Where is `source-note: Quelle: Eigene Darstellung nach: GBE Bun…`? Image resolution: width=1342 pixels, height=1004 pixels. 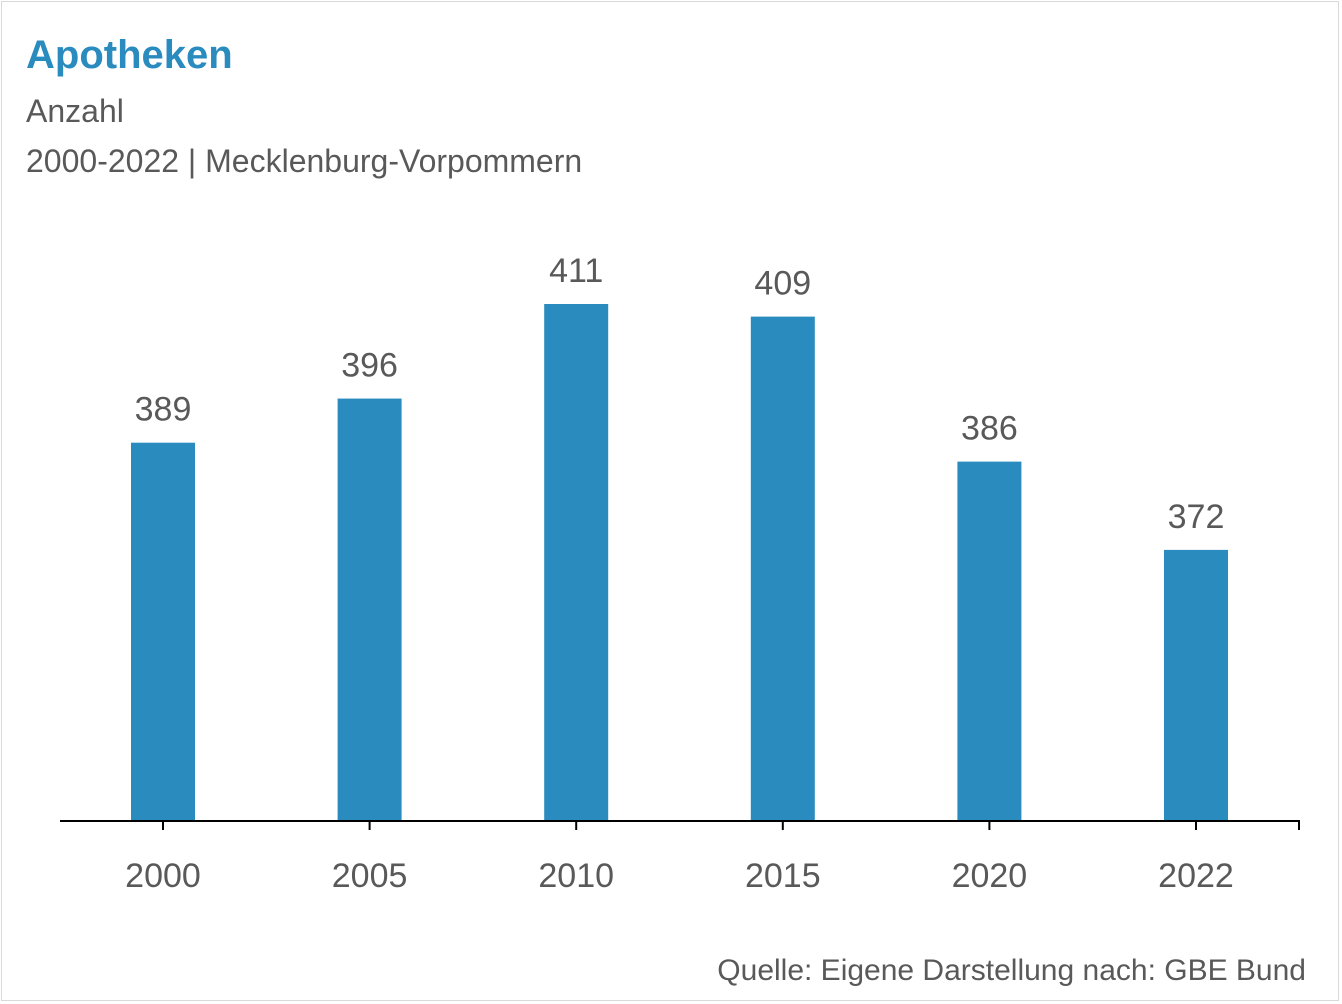 source-note: Quelle: Eigene Darstellung nach: GBE Bun… is located at coordinates (1011, 970).